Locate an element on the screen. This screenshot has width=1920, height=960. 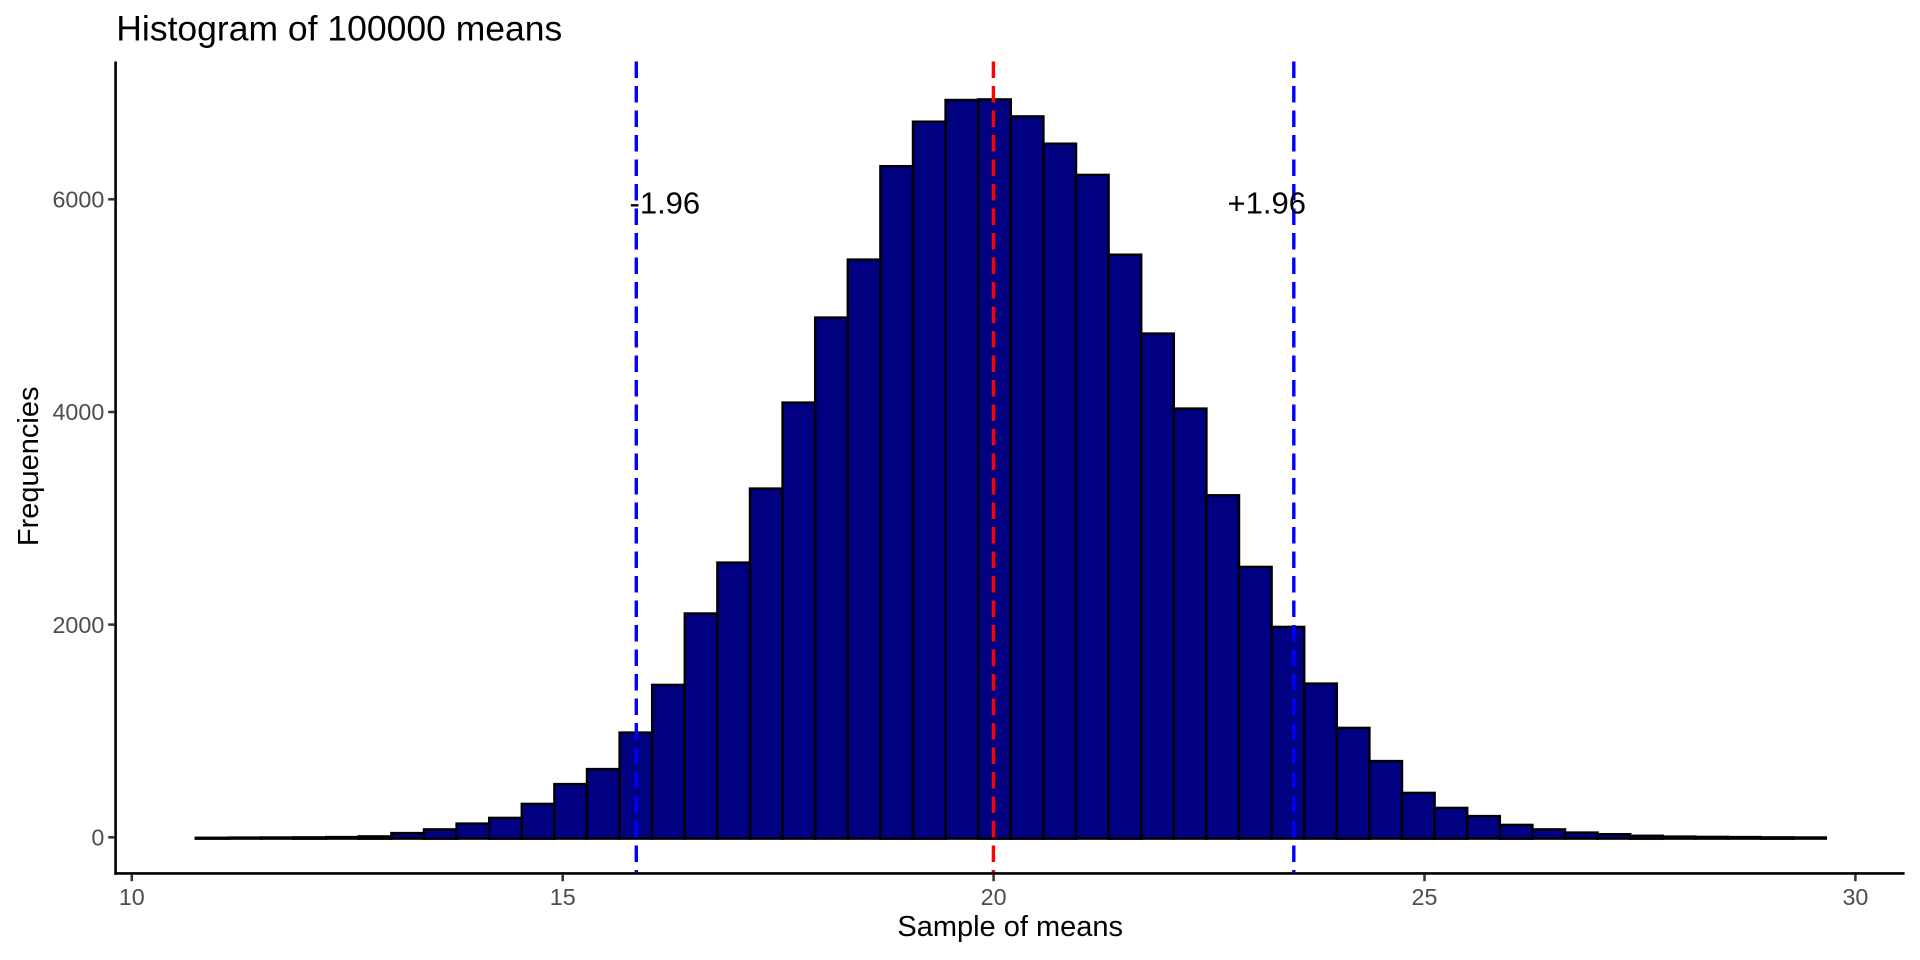
svg-text: 15 is located at coordinates (563, 897).